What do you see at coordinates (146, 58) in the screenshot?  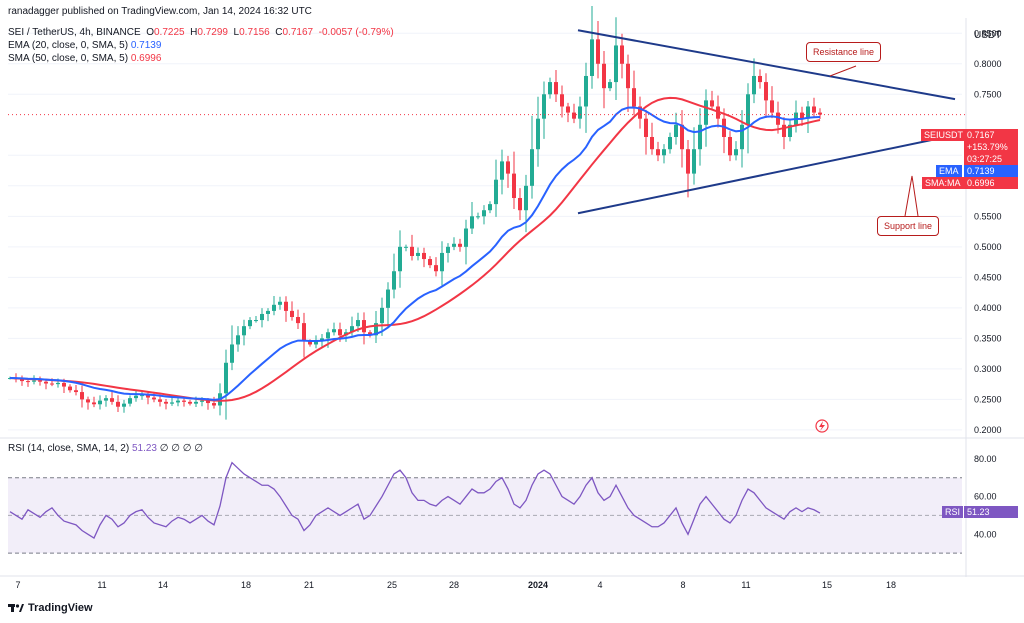 I see `sma-legend-value: 0.6996` at bounding box center [146, 58].